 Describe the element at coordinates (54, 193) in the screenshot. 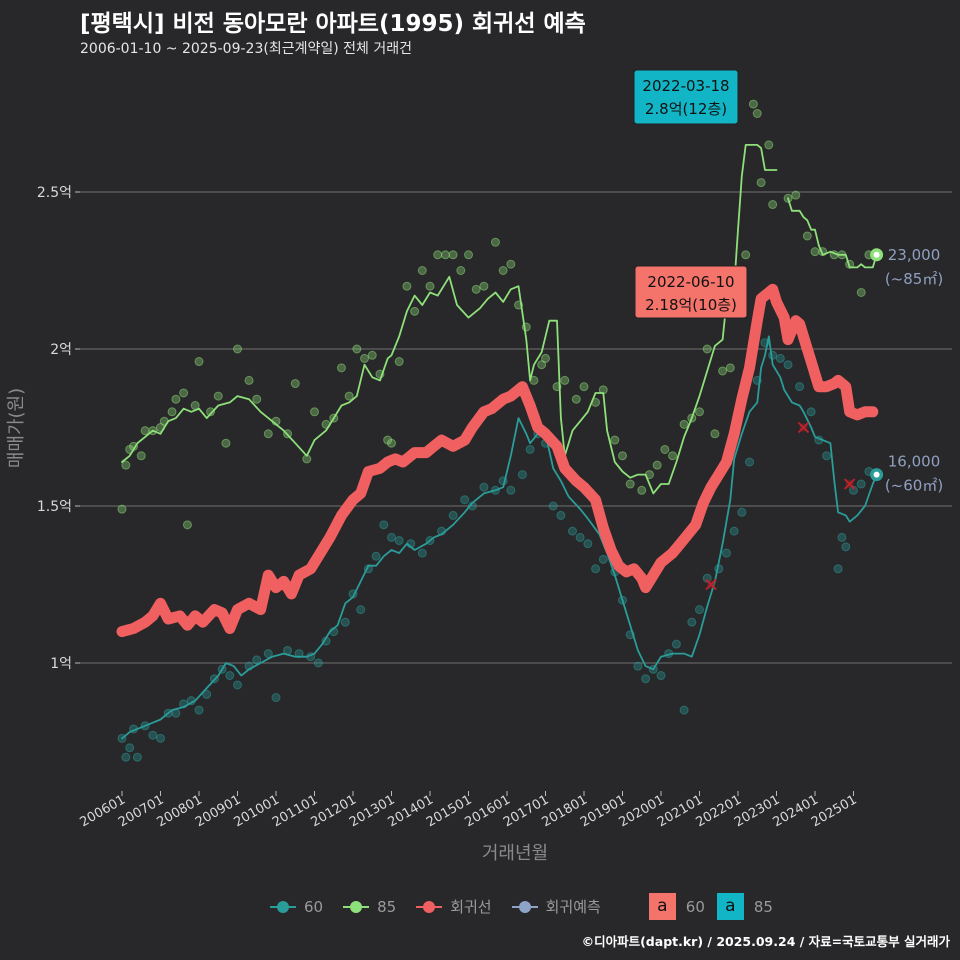

I see `y-tick-label: 2.5억` at that location.